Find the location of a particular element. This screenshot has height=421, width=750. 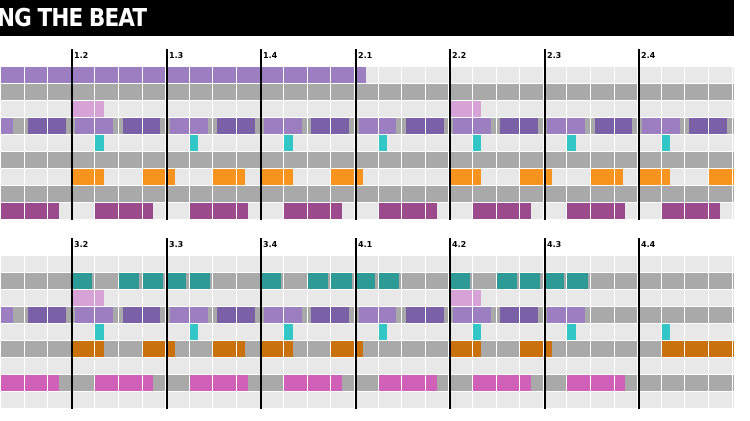

beat-line is located at coordinates (545, 323).